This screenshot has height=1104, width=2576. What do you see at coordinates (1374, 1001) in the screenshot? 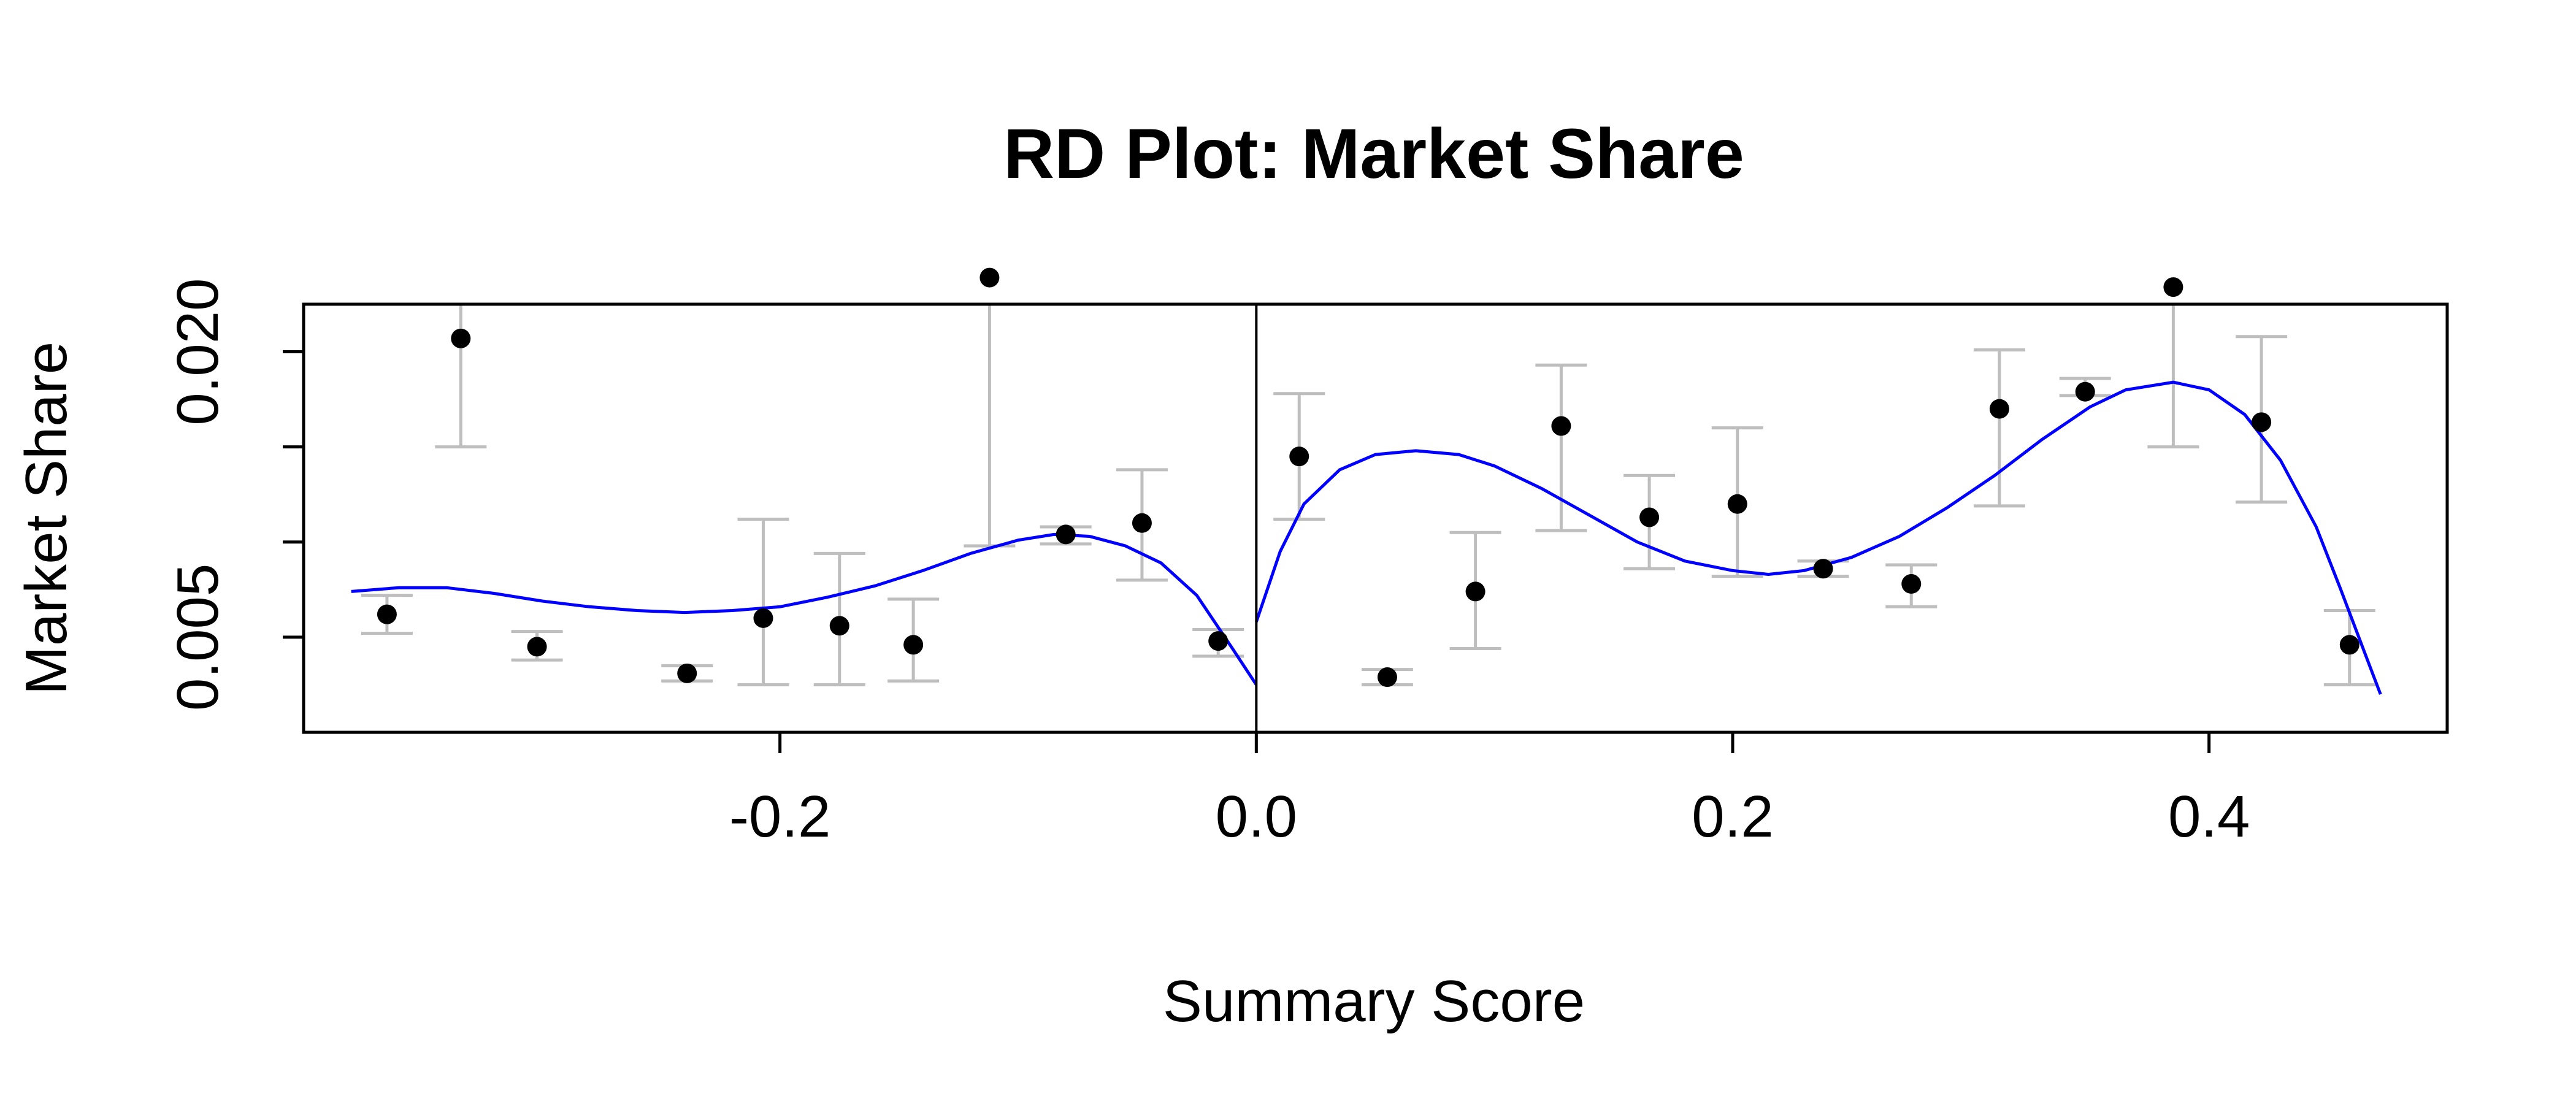
I see `x-axis-label: Summary Score` at bounding box center [1374, 1001].